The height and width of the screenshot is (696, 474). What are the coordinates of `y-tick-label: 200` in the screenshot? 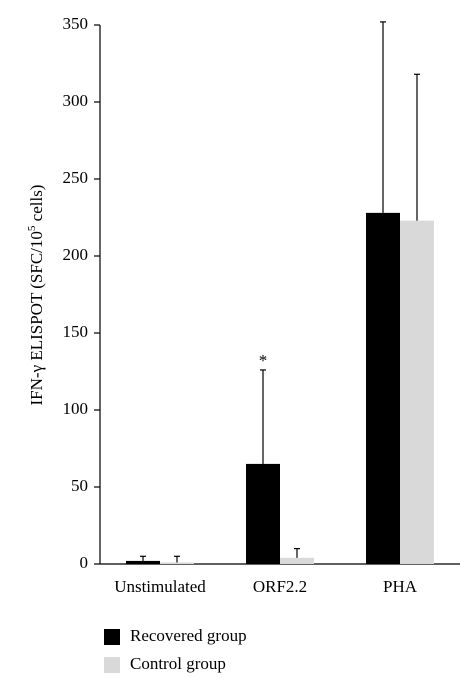 It's located at (76, 254).